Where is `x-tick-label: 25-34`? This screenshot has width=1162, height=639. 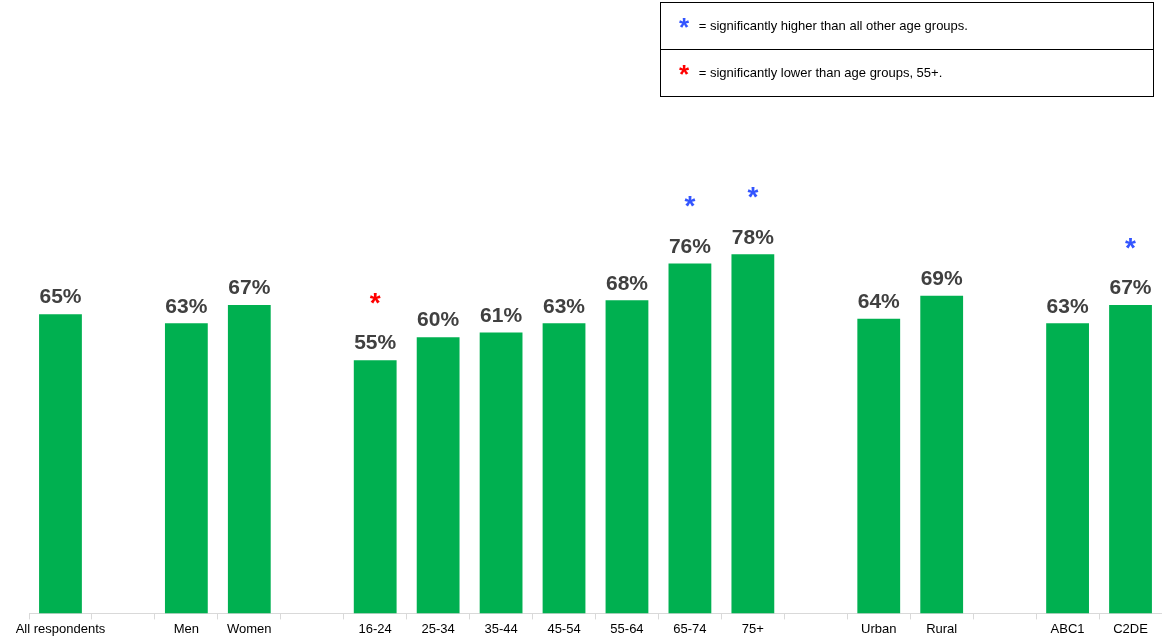
x-tick-label: 25-34 is located at coordinates (438, 628).